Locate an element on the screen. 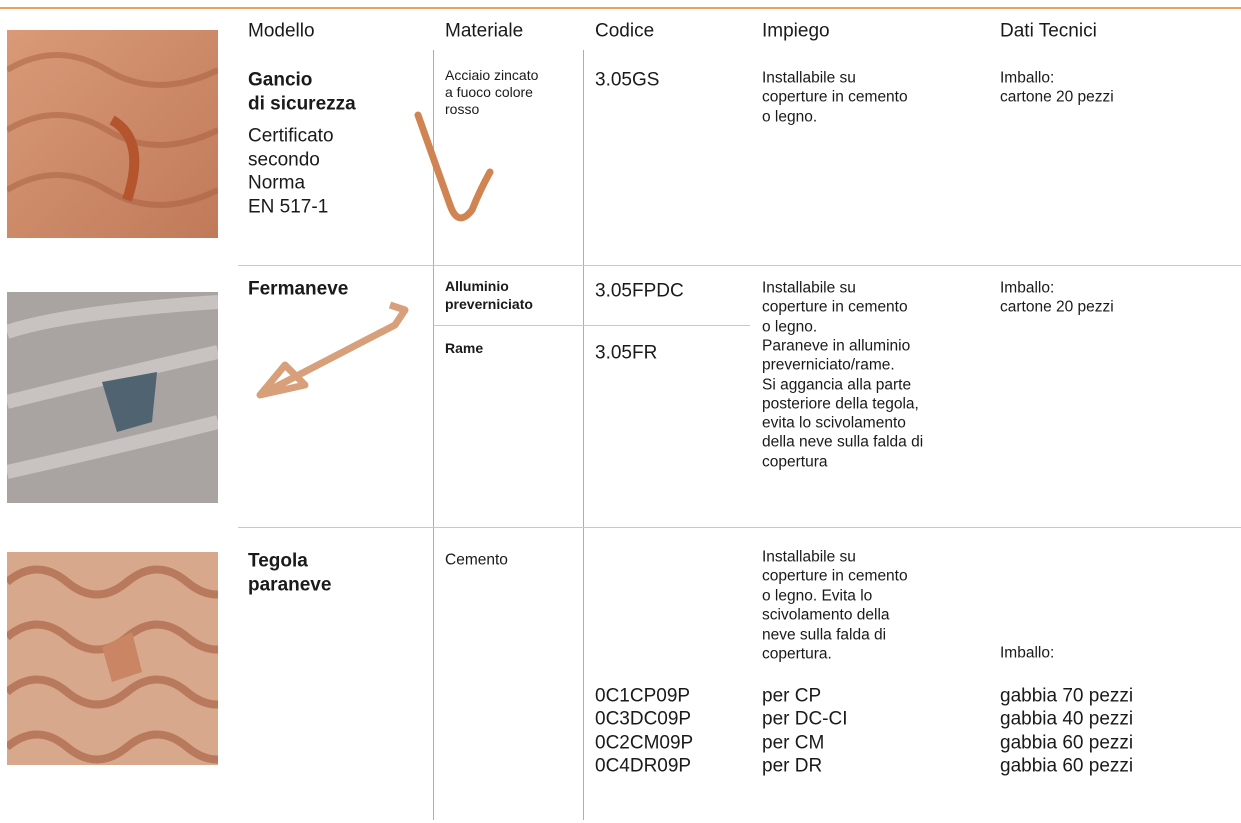 This screenshot has width=1241, height=823. usage: per CP is located at coordinates (792, 696).